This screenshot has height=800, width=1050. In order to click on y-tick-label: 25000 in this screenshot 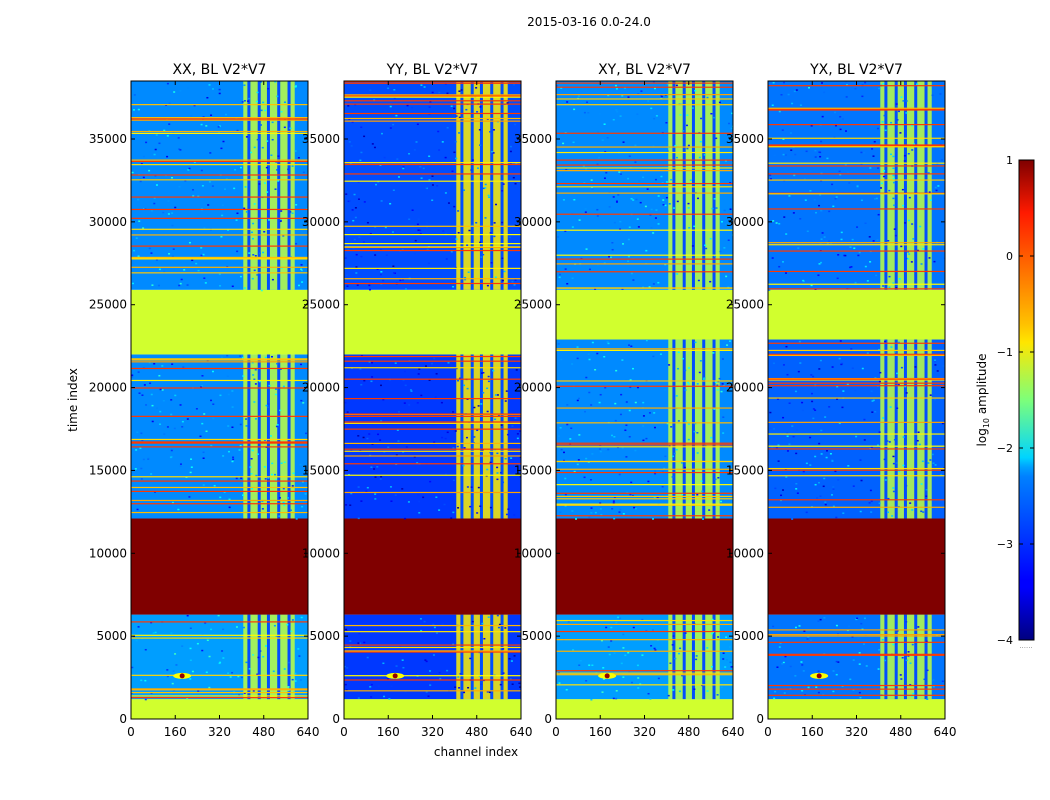, I will do `click(321, 305)`.